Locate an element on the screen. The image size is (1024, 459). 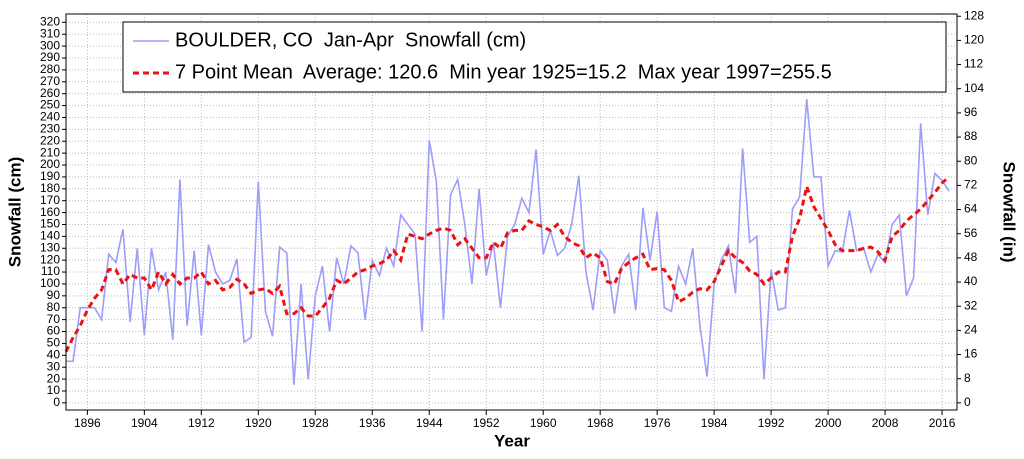
y-tick-label: 80 is located at coordinates (54, 307).